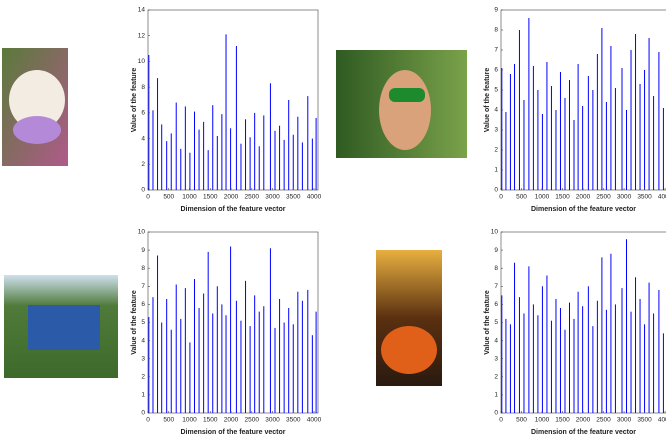 Image resolution: width=666 pixels, height=436 pixels. What do you see at coordinates (142, 35) in the screenshot?
I see `y-tick-label: 12` at bounding box center [142, 35].